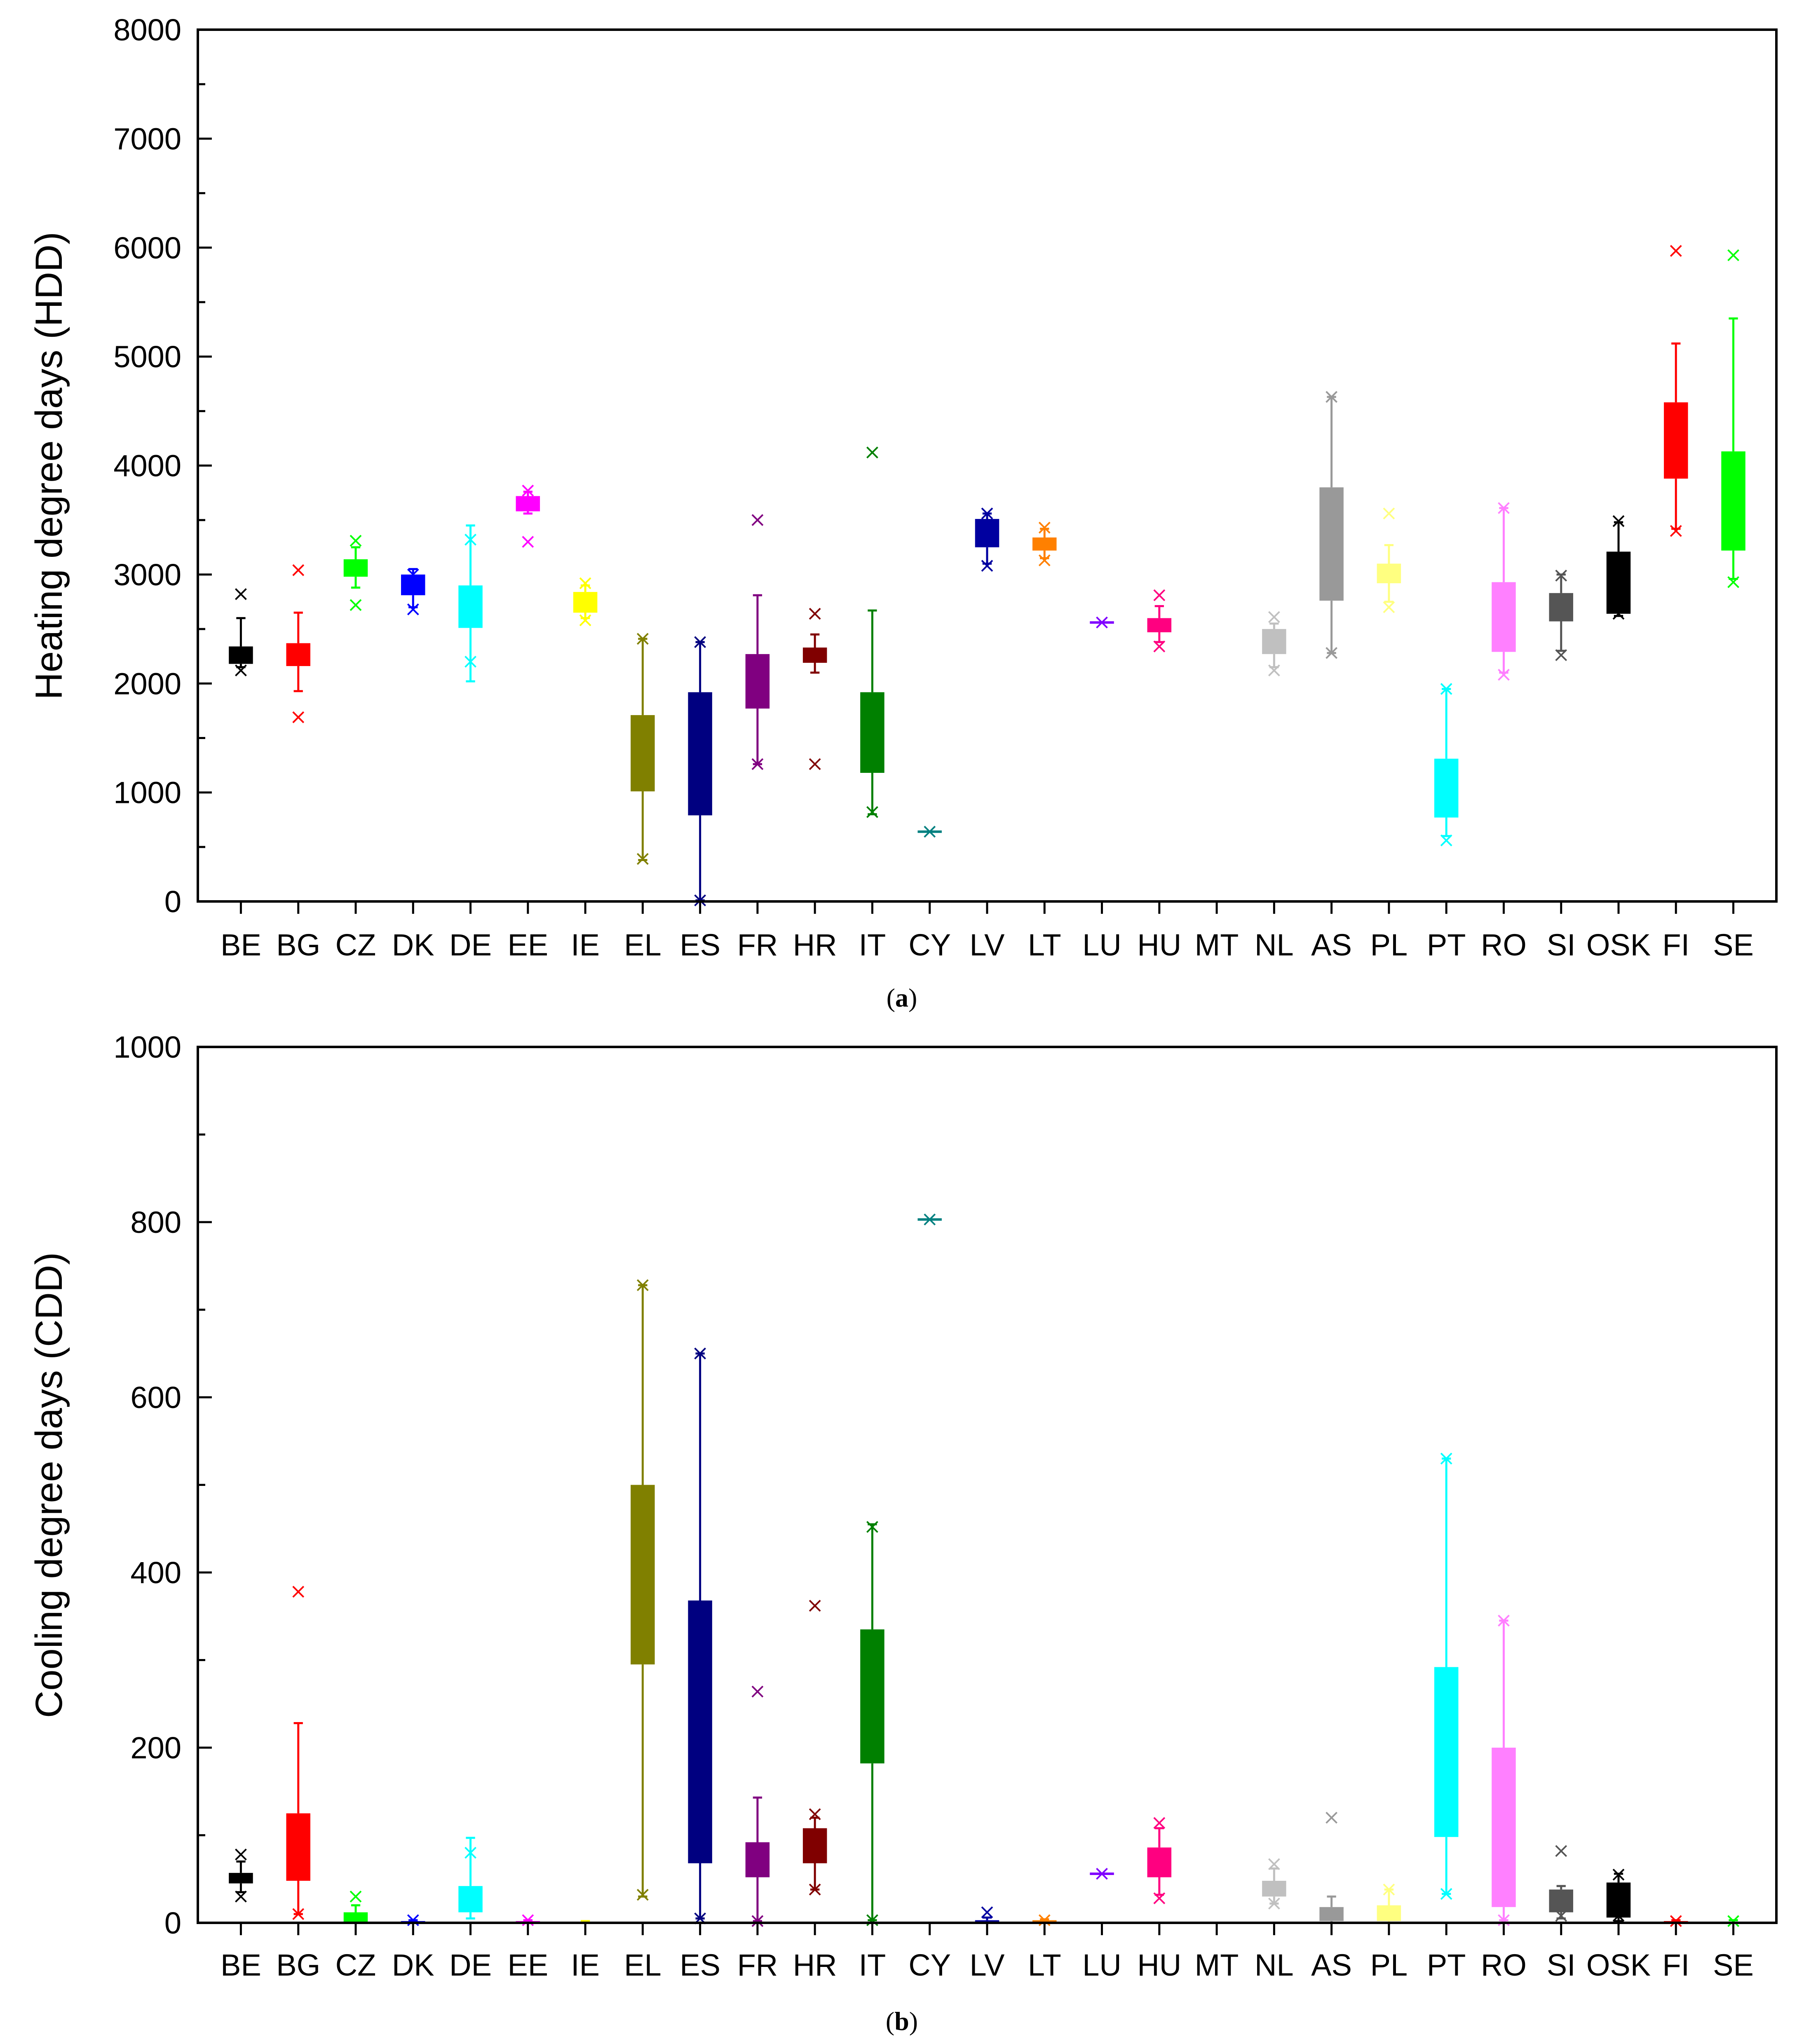  I want to click on panel-a-x-tick-label-bg: BG, so click(298, 945).